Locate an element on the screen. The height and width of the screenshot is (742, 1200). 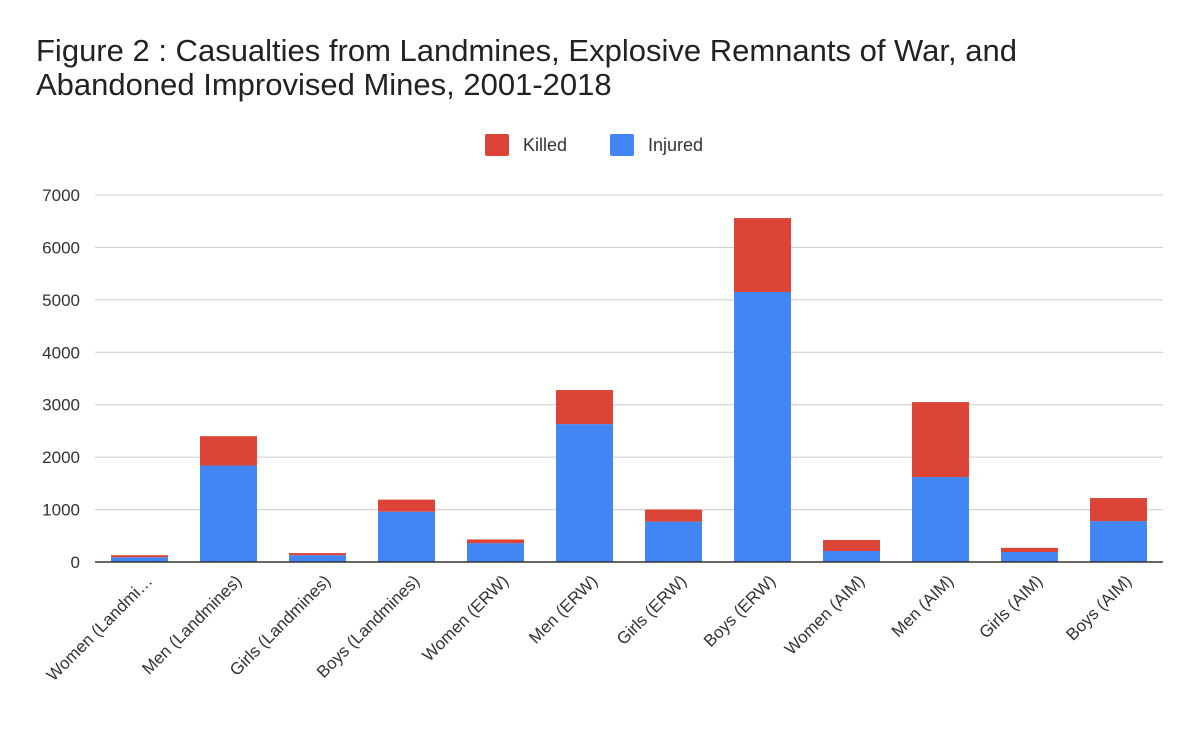
y-axis-ticks: 0 1000 2000 3000 4000 5000 6000 7000 is located at coordinates (61, 379).